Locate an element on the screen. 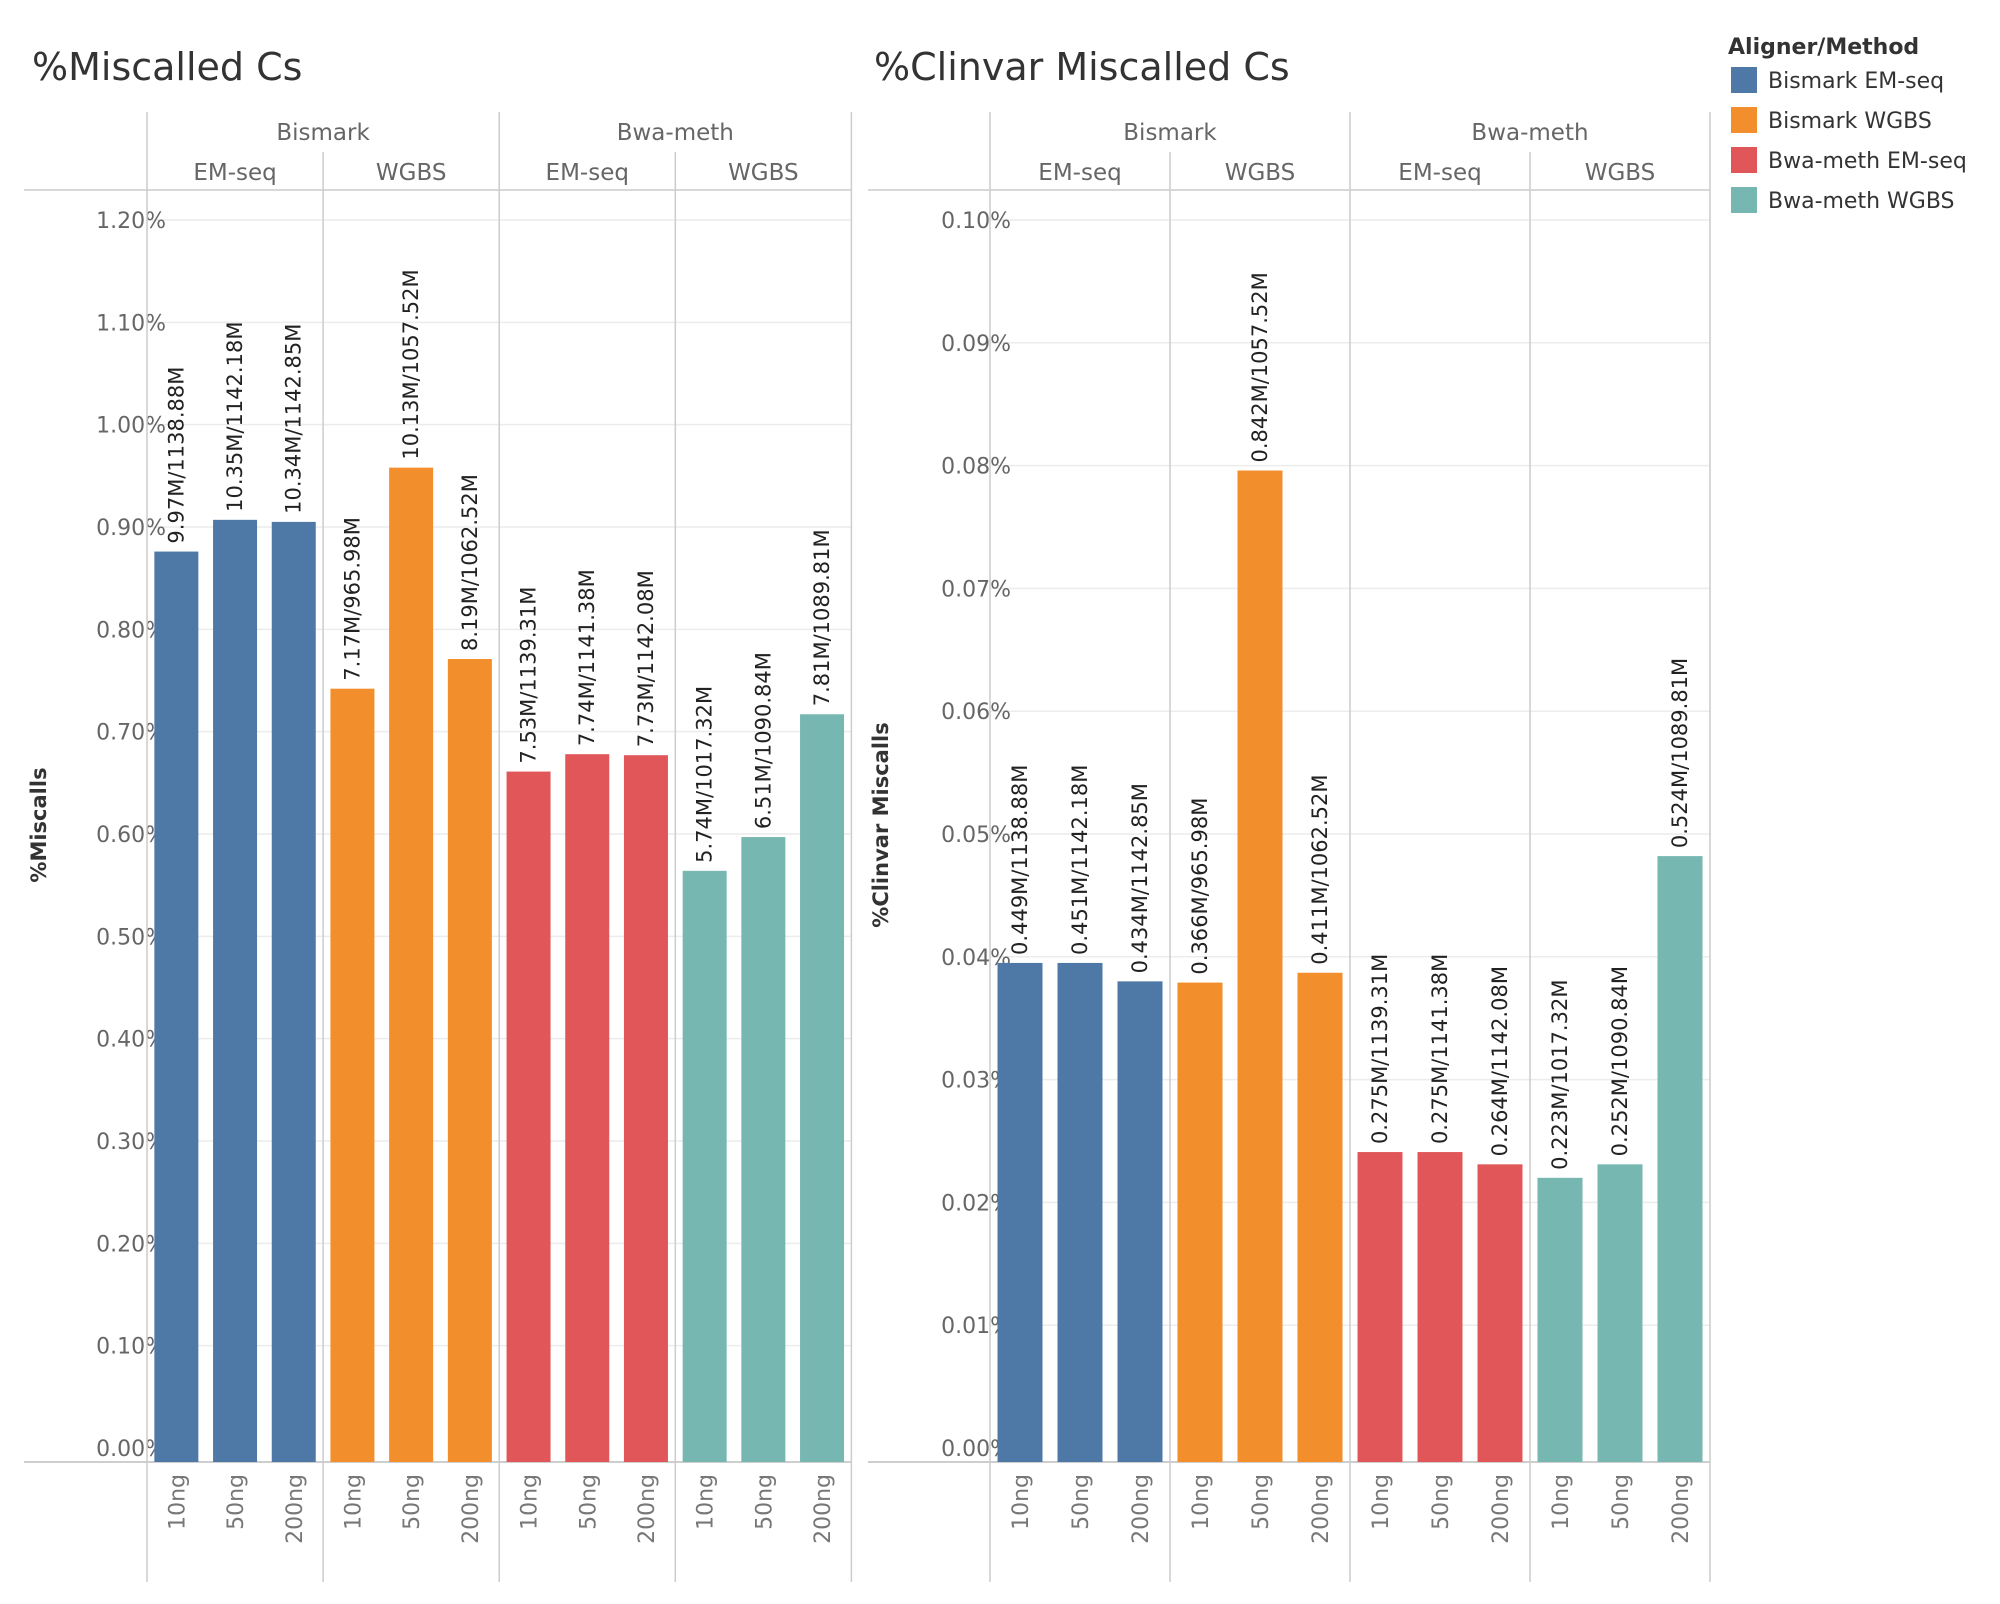  chart-2-y-tick-label: 0.08% is located at coordinates (976, 467).